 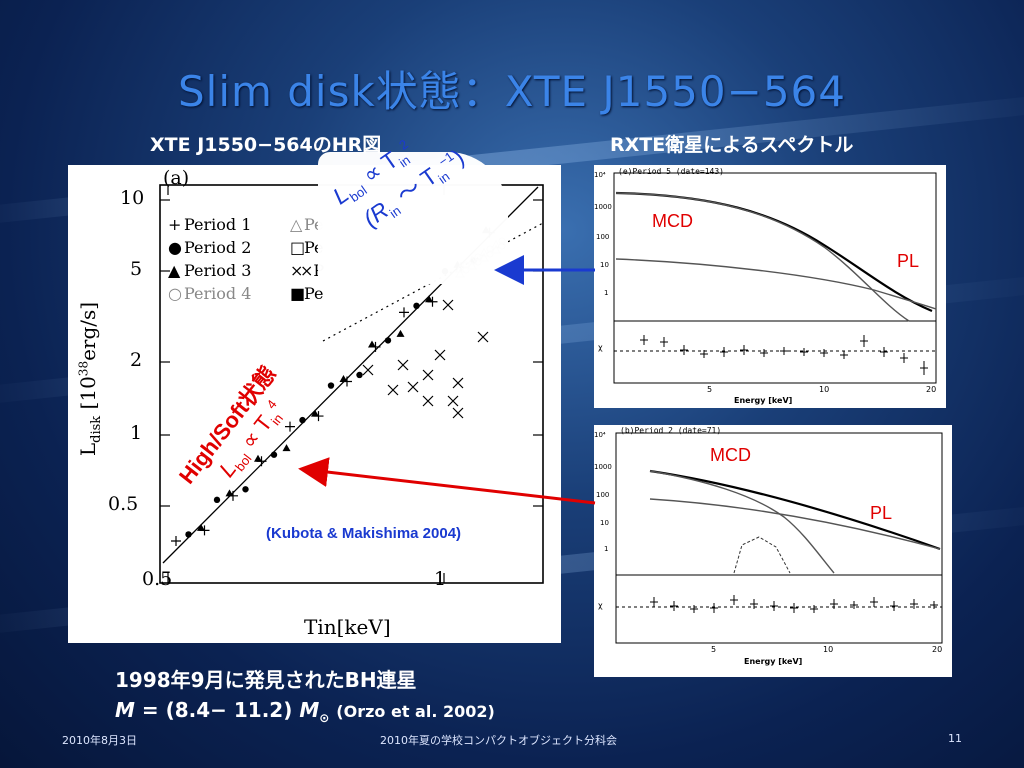 What do you see at coordinates (671, 171) in the screenshot?
I see `spectrum-header: (e)Period 5 (date=143)` at bounding box center [671, 171].